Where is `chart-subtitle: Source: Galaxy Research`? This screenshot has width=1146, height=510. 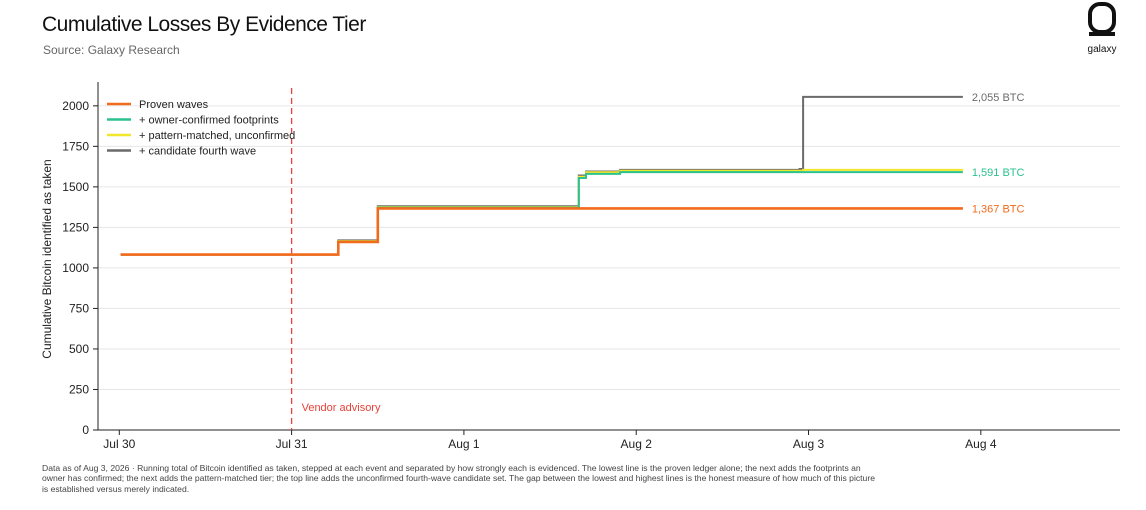 chart-subtitle: Source: Galaxy Research is located at coordinates (111, 50).